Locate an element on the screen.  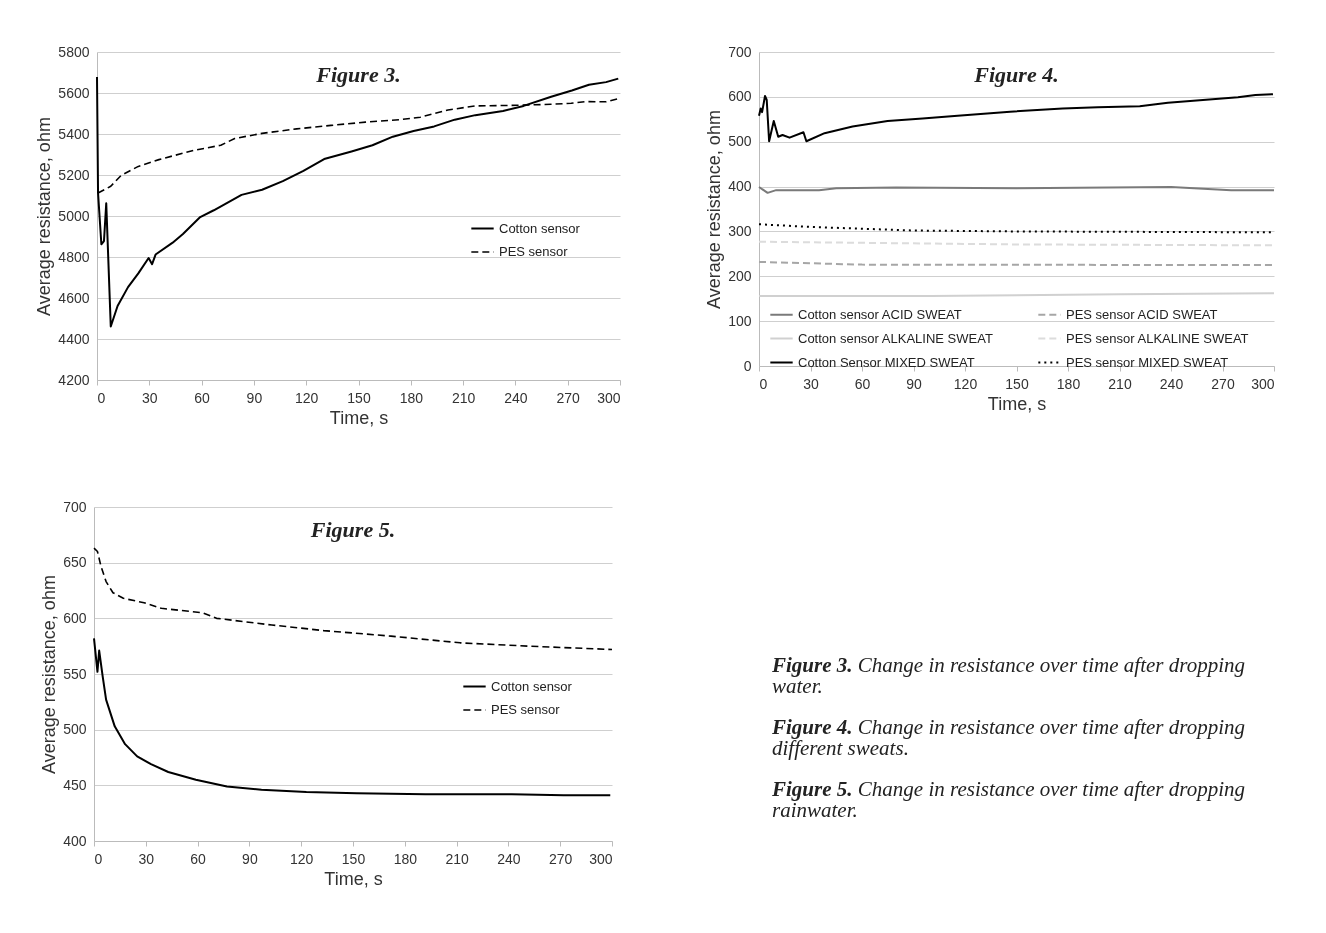
chart-title: Figure 5. is located at coordinates (352, 529).